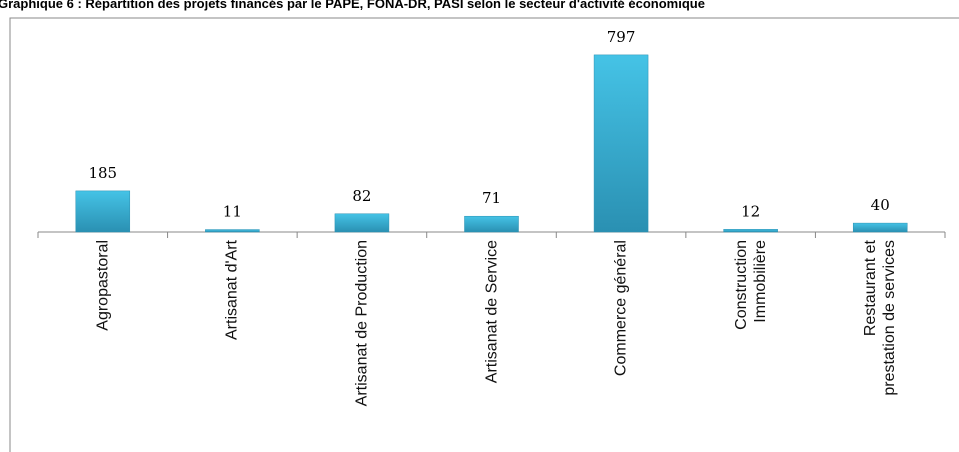 The height and width of the screenshot is (452, 959). Describe the element at coordinates (232, 212) in the screenshot. I see `value-label: 11` at that location.